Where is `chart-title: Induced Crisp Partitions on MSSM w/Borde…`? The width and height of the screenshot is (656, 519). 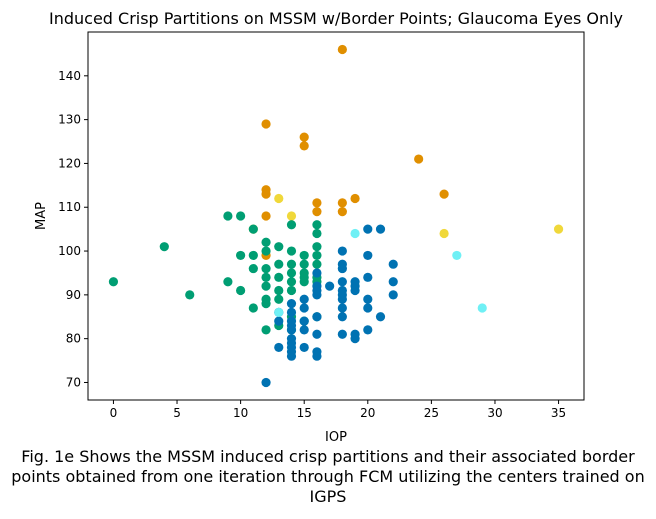 chart-title: Induced Crisp Partitions on MSSM w/Borde… is located at coordinates (336, 18).